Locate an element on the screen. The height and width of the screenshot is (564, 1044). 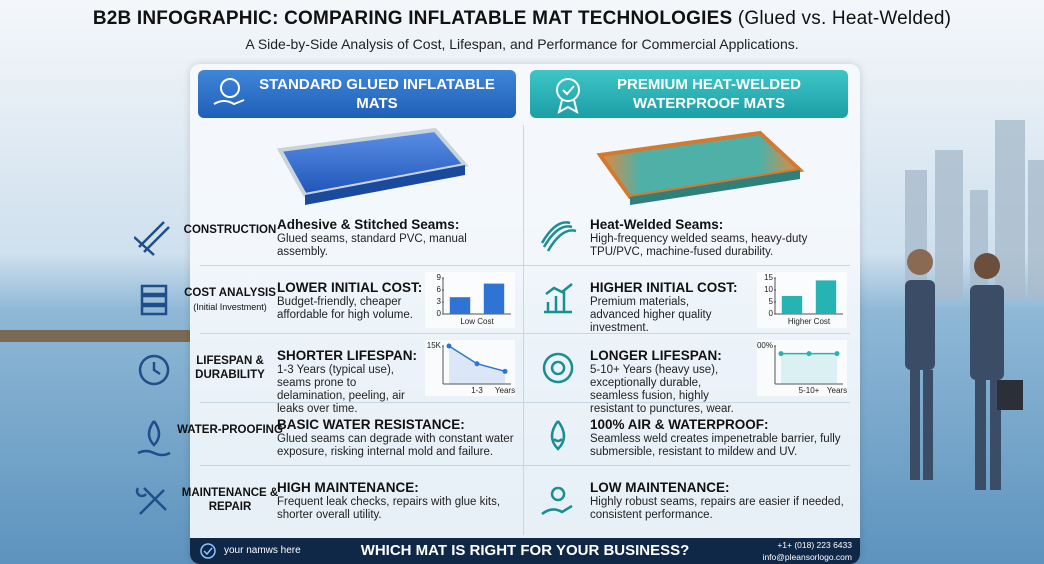
row-label-note: (Initial Investment) is located at coordinates (230, 307).